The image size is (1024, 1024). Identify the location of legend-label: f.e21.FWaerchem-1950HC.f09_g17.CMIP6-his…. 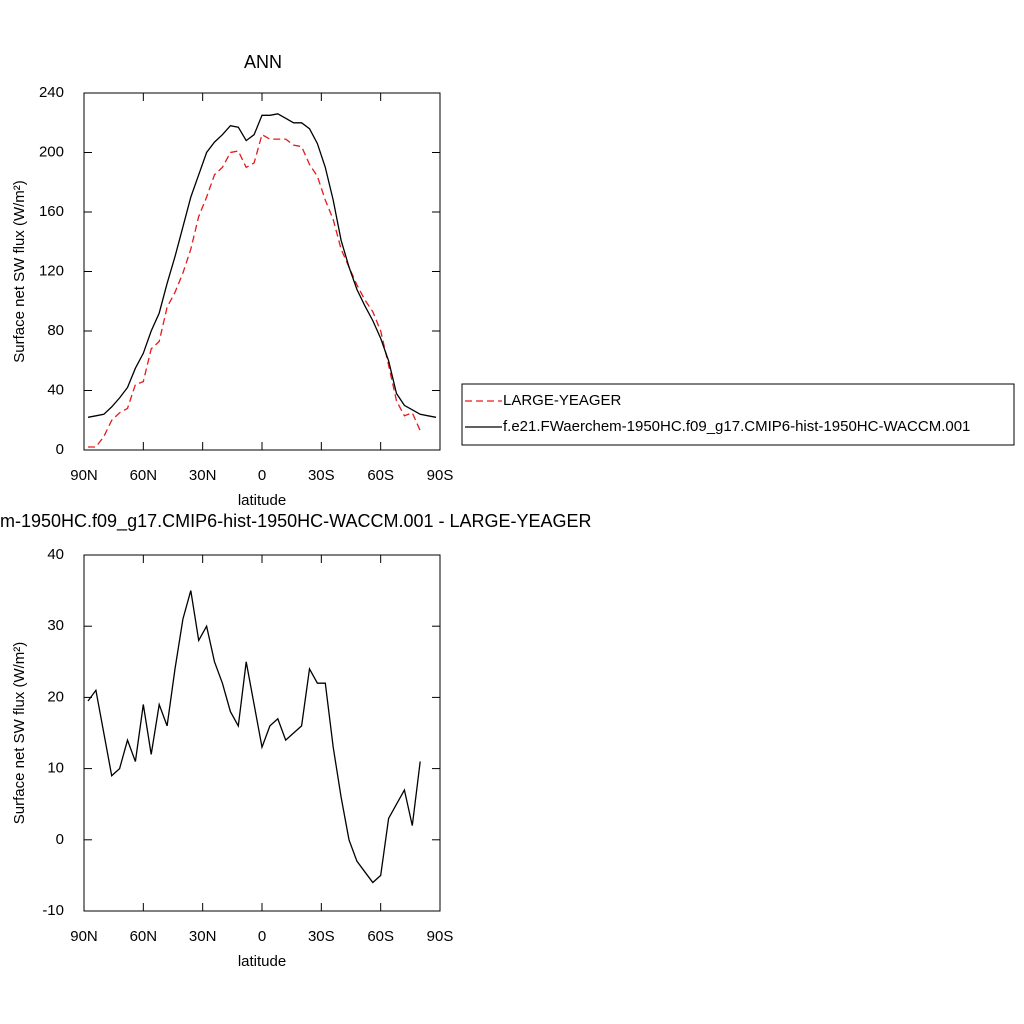
(736, 426).